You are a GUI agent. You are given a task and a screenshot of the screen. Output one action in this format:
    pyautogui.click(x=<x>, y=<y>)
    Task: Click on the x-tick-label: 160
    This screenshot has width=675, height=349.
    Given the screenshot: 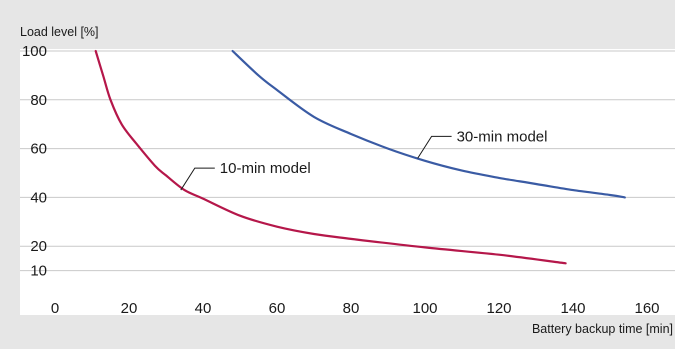 What is the action you would take?
    pyautogui.click(x=646, y=308)
    